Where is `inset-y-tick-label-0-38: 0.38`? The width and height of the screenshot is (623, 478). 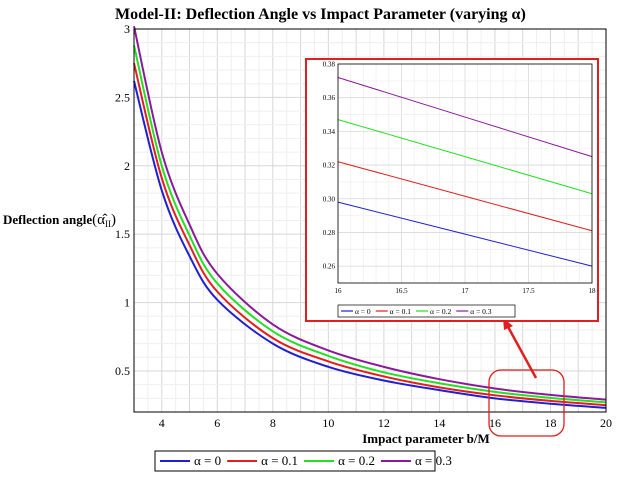
inset-y-tick-label-0-38: 0.38 is located at coordinates (329, 65).